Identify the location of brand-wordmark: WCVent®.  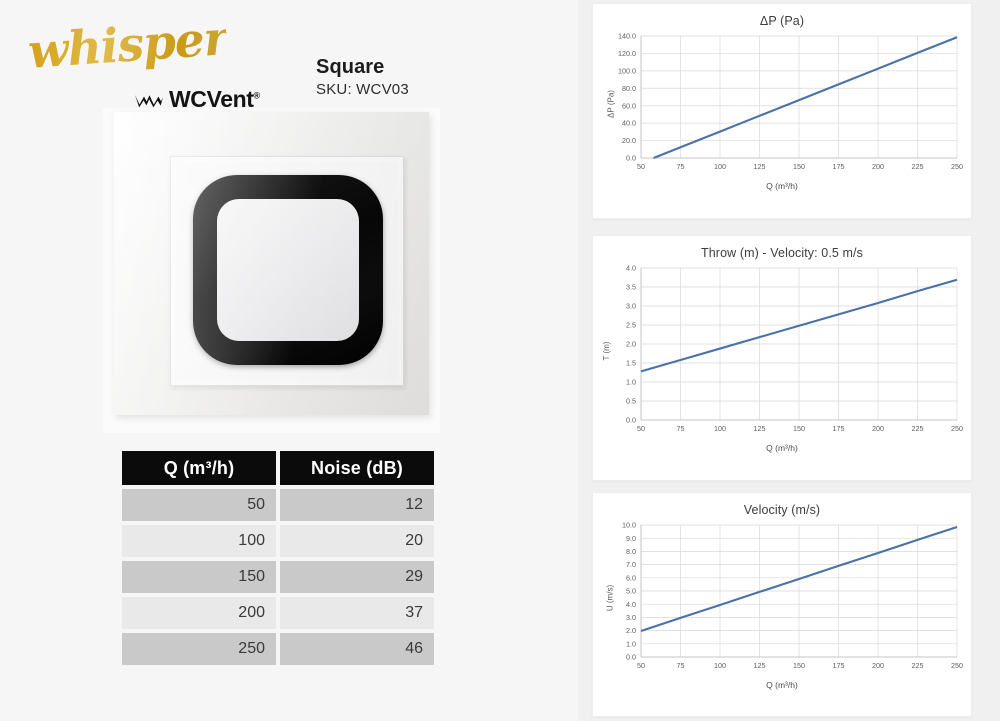
(214, 99).